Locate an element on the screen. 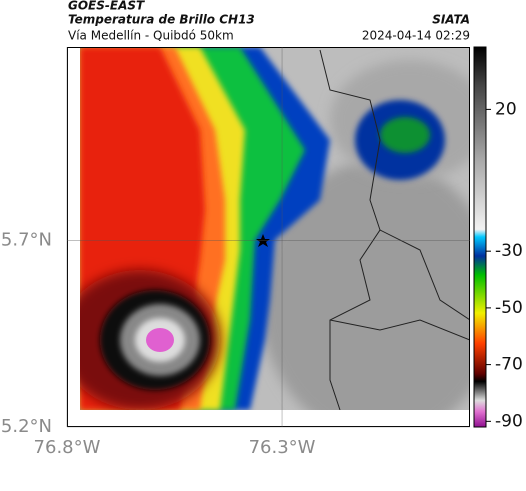 The width and height of the screenshot is (526, 491). colorbar-tick-label: -30 is located at coordinates (509, 251).